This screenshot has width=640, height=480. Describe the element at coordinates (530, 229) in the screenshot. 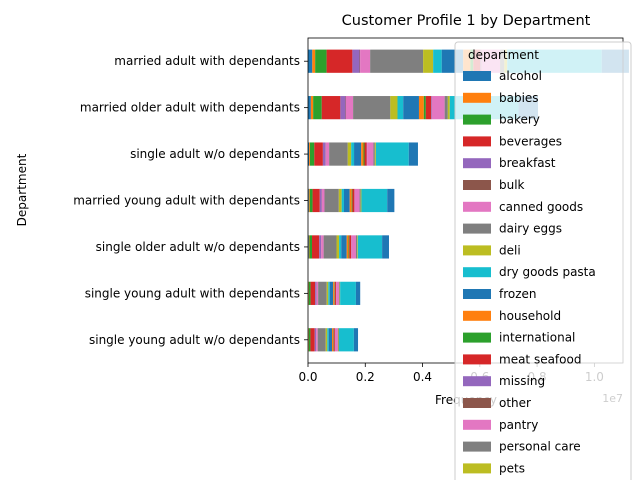

I see `legend-entry-label: dairy eggs` at that location.